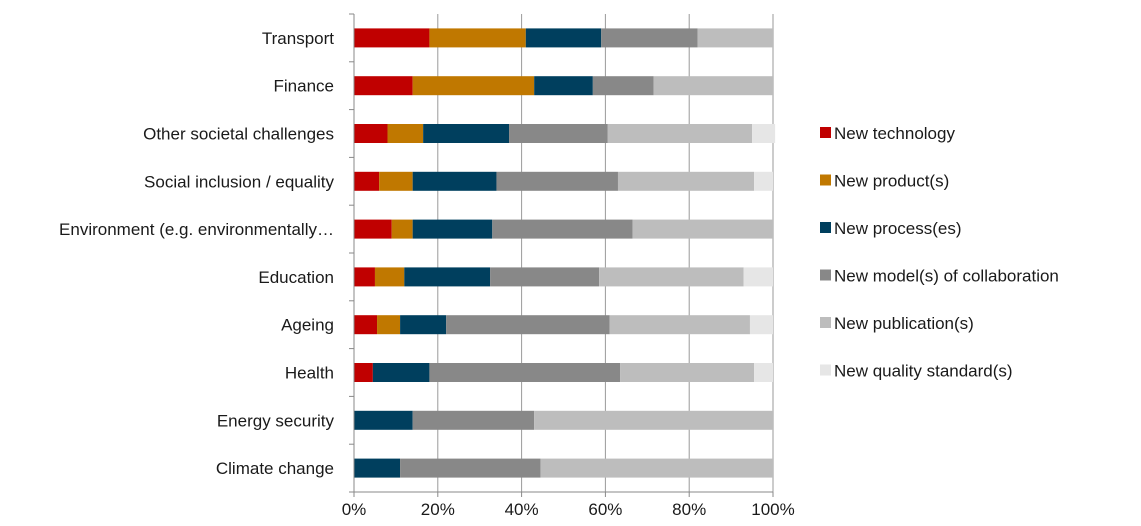 This screenshot has width=1141, height=526. Describe the element at coordinates (923, 371) in the screenshot. I see `legend-label: New quality standard(s)` at that location.